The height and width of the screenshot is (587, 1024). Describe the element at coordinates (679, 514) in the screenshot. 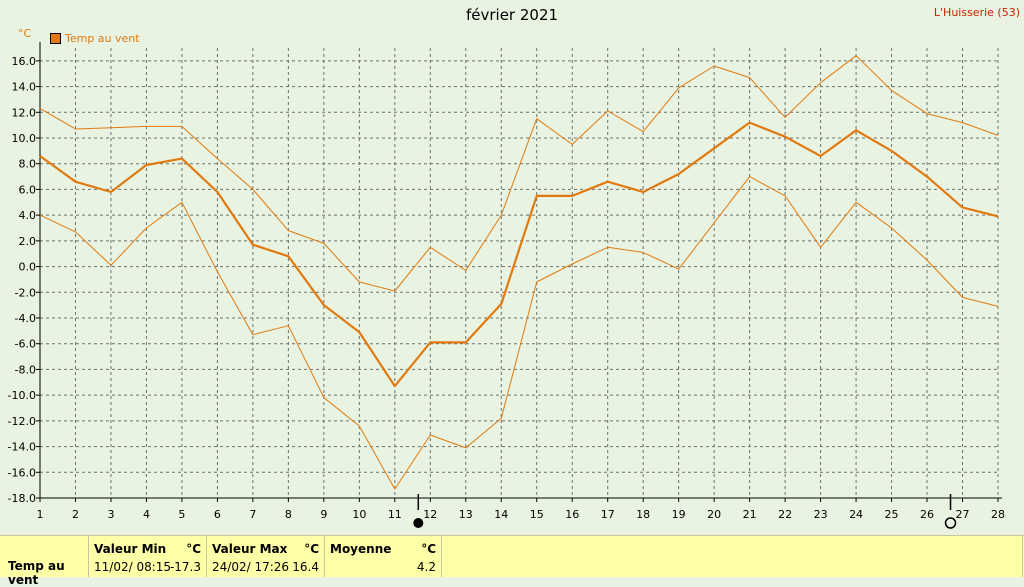

I see `x-tick-label: 19` at that location.